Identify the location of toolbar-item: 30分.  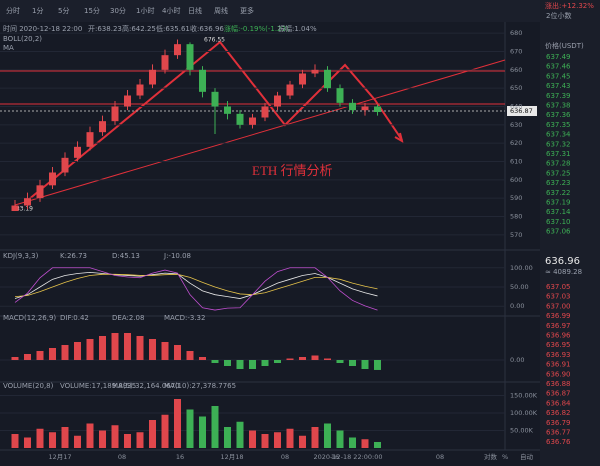
(118, 10).